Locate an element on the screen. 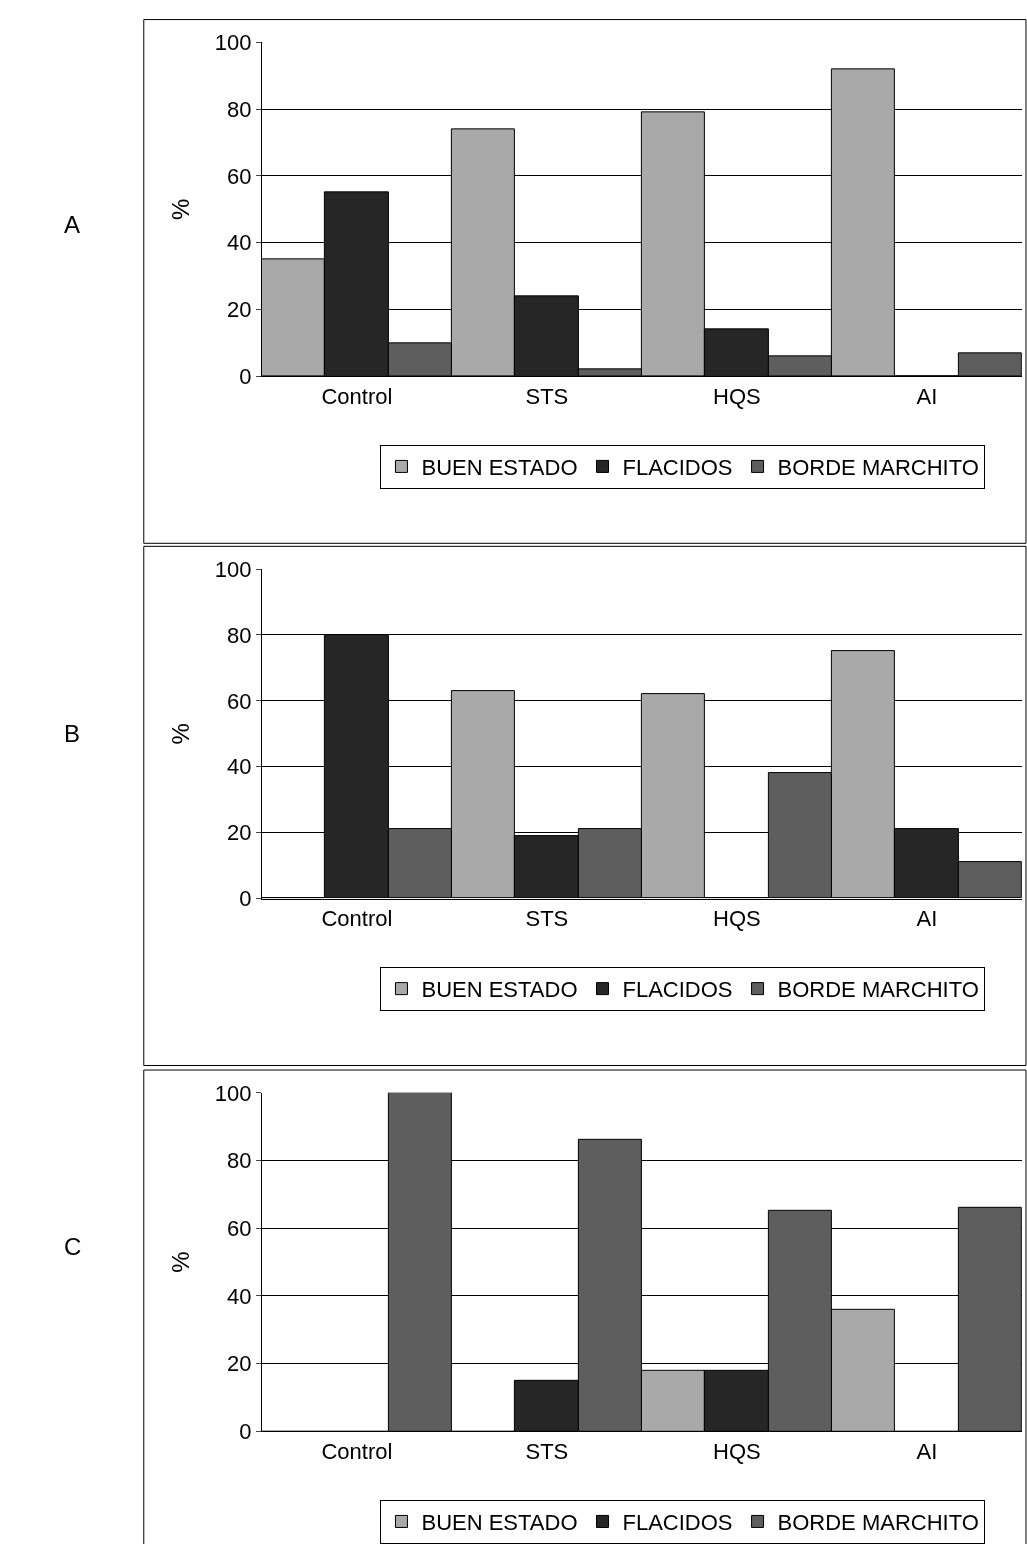 Image resolution: width=1027 pixels, height=1544 pixels. text: B is located at coordinates (72, 733).